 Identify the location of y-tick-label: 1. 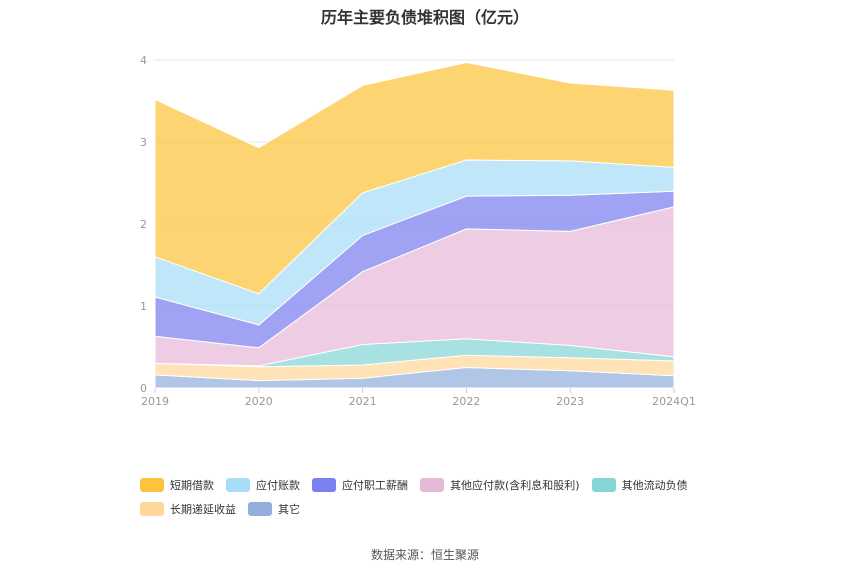
(143, 306).